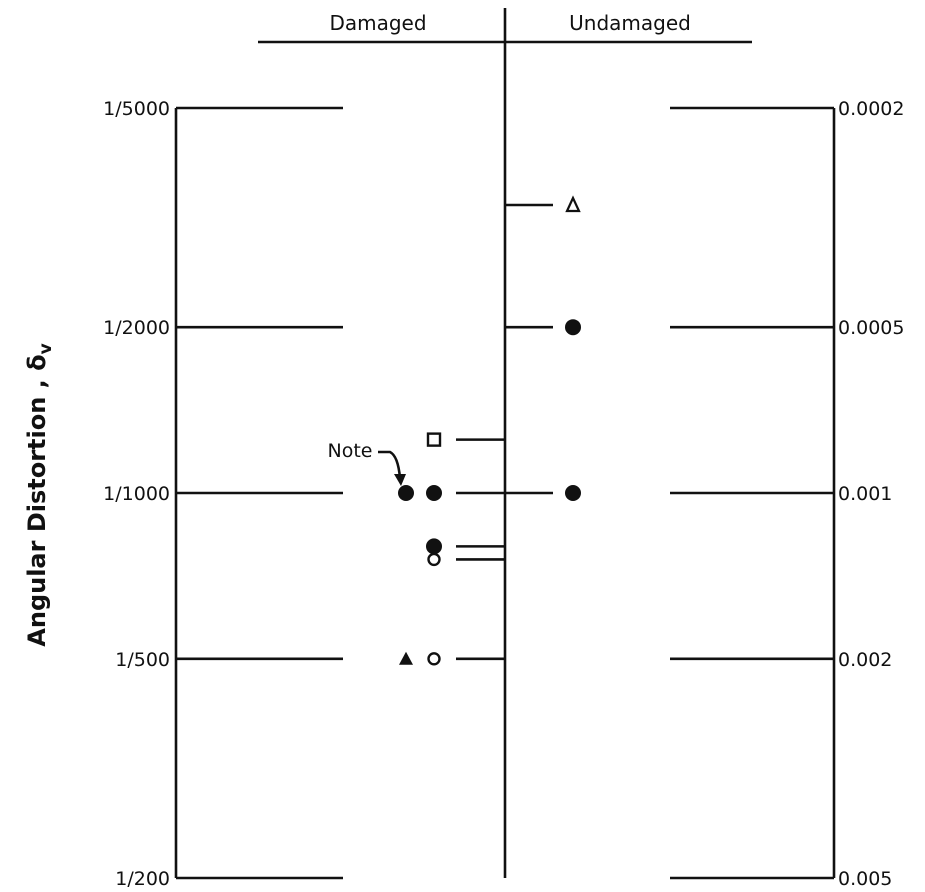  I want to click on header-undamaged: Undamaged, so click(630, 23).